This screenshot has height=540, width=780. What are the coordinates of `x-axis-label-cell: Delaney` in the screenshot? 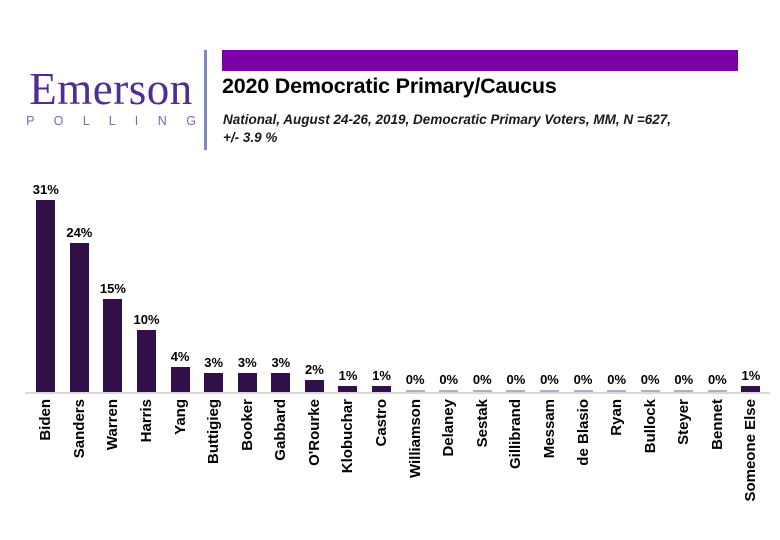 It's located at (449, 428).